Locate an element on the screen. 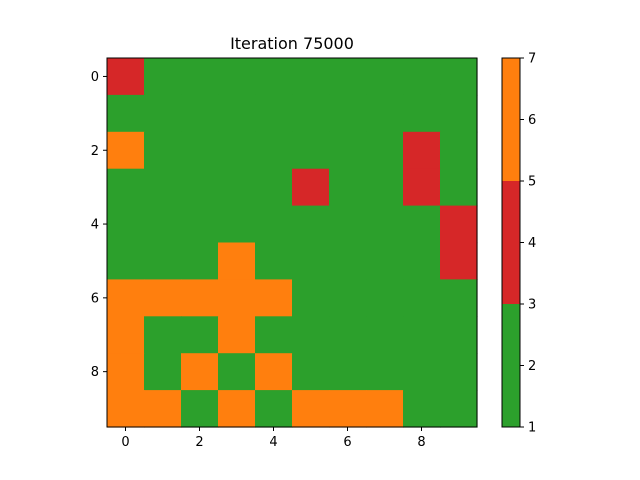 The width and height of the screenshot is (640, 480). colorbar-tick-label: 7 is located at coordinates (532, 59).